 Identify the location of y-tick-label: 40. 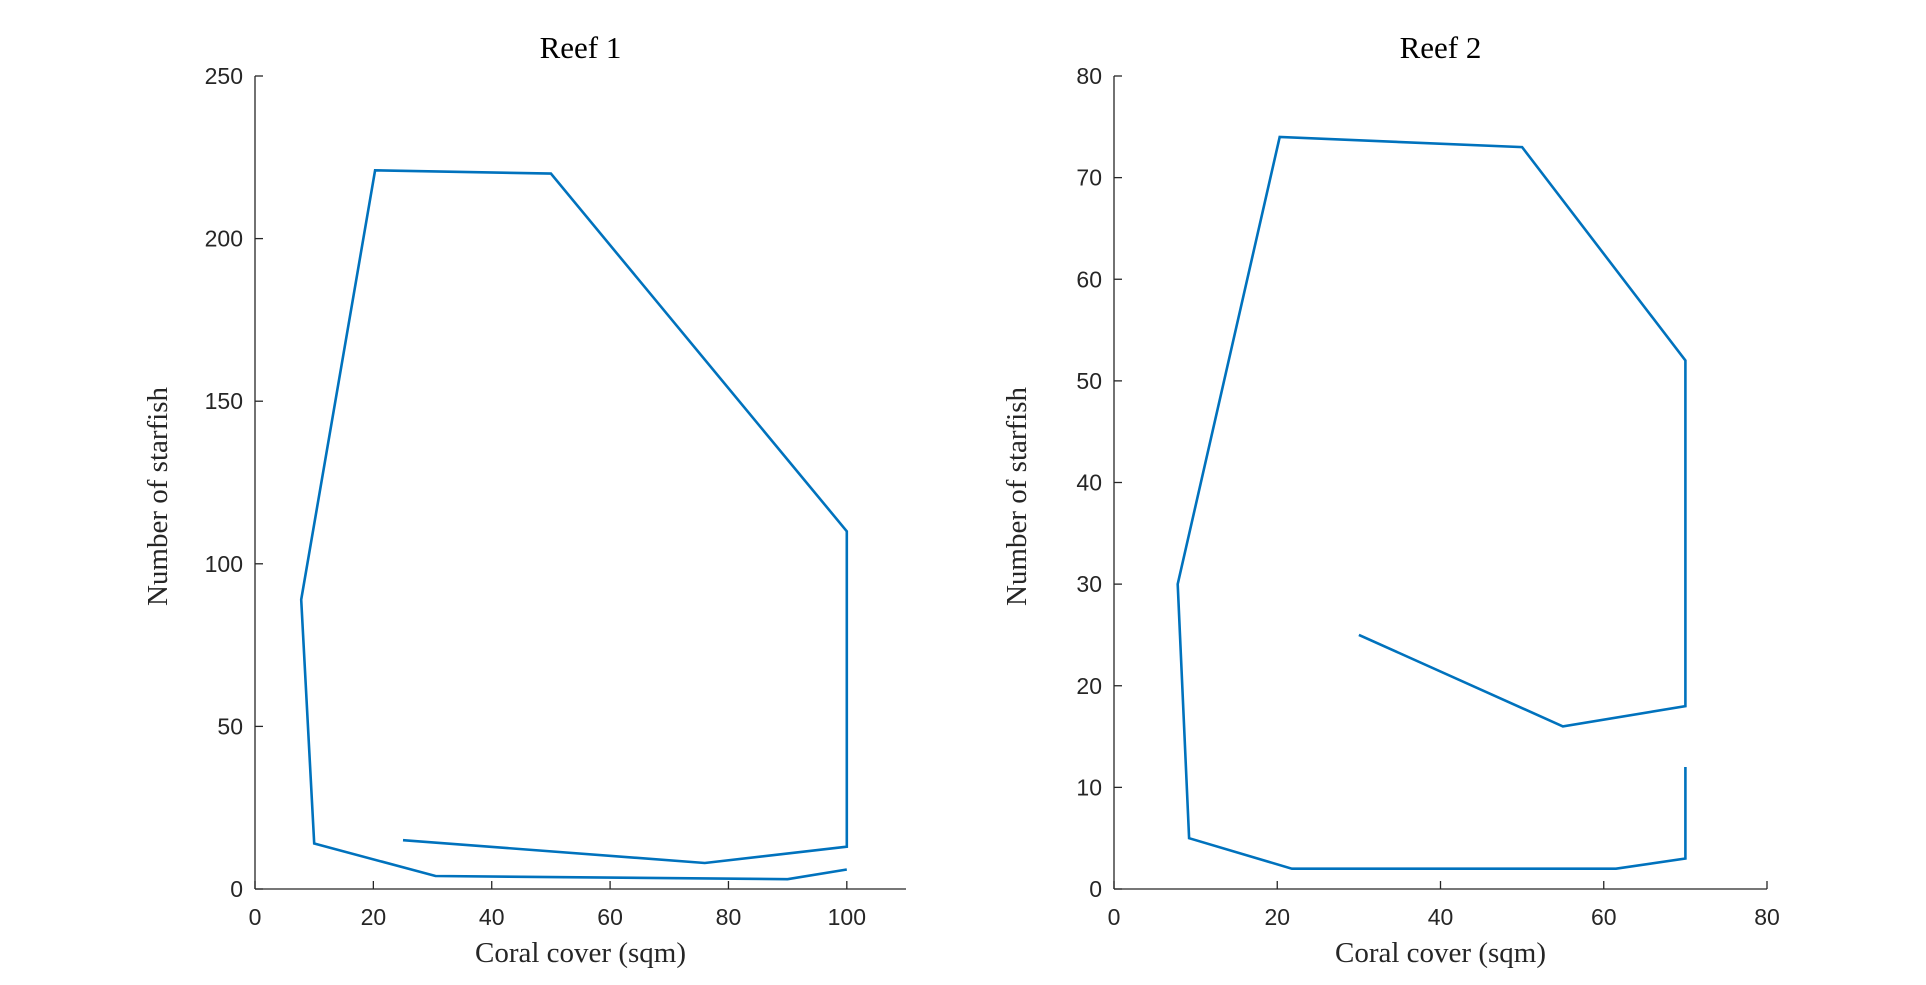
(1089, 483).